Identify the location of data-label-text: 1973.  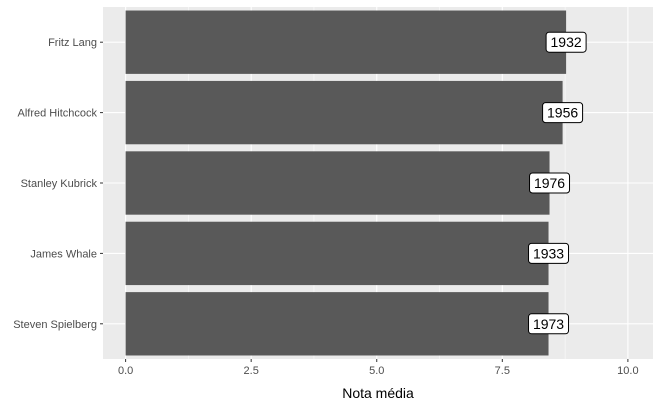
(548, 324).